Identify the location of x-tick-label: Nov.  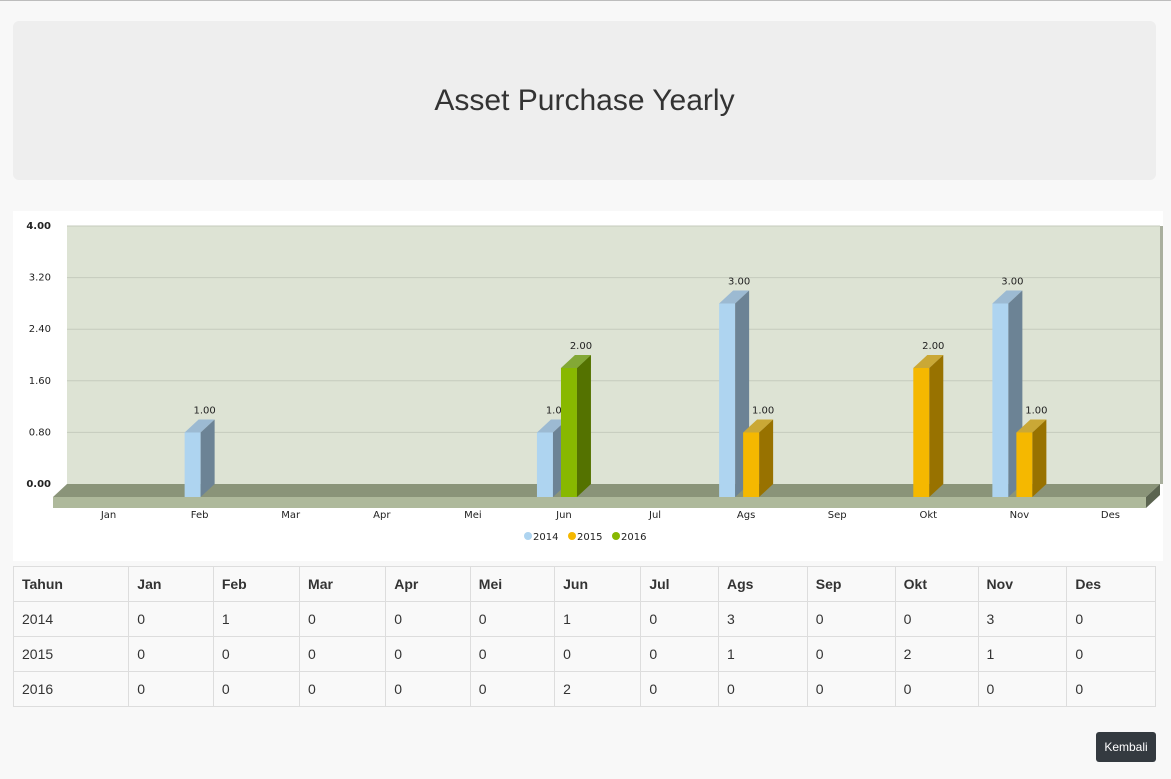
(1020, 515).